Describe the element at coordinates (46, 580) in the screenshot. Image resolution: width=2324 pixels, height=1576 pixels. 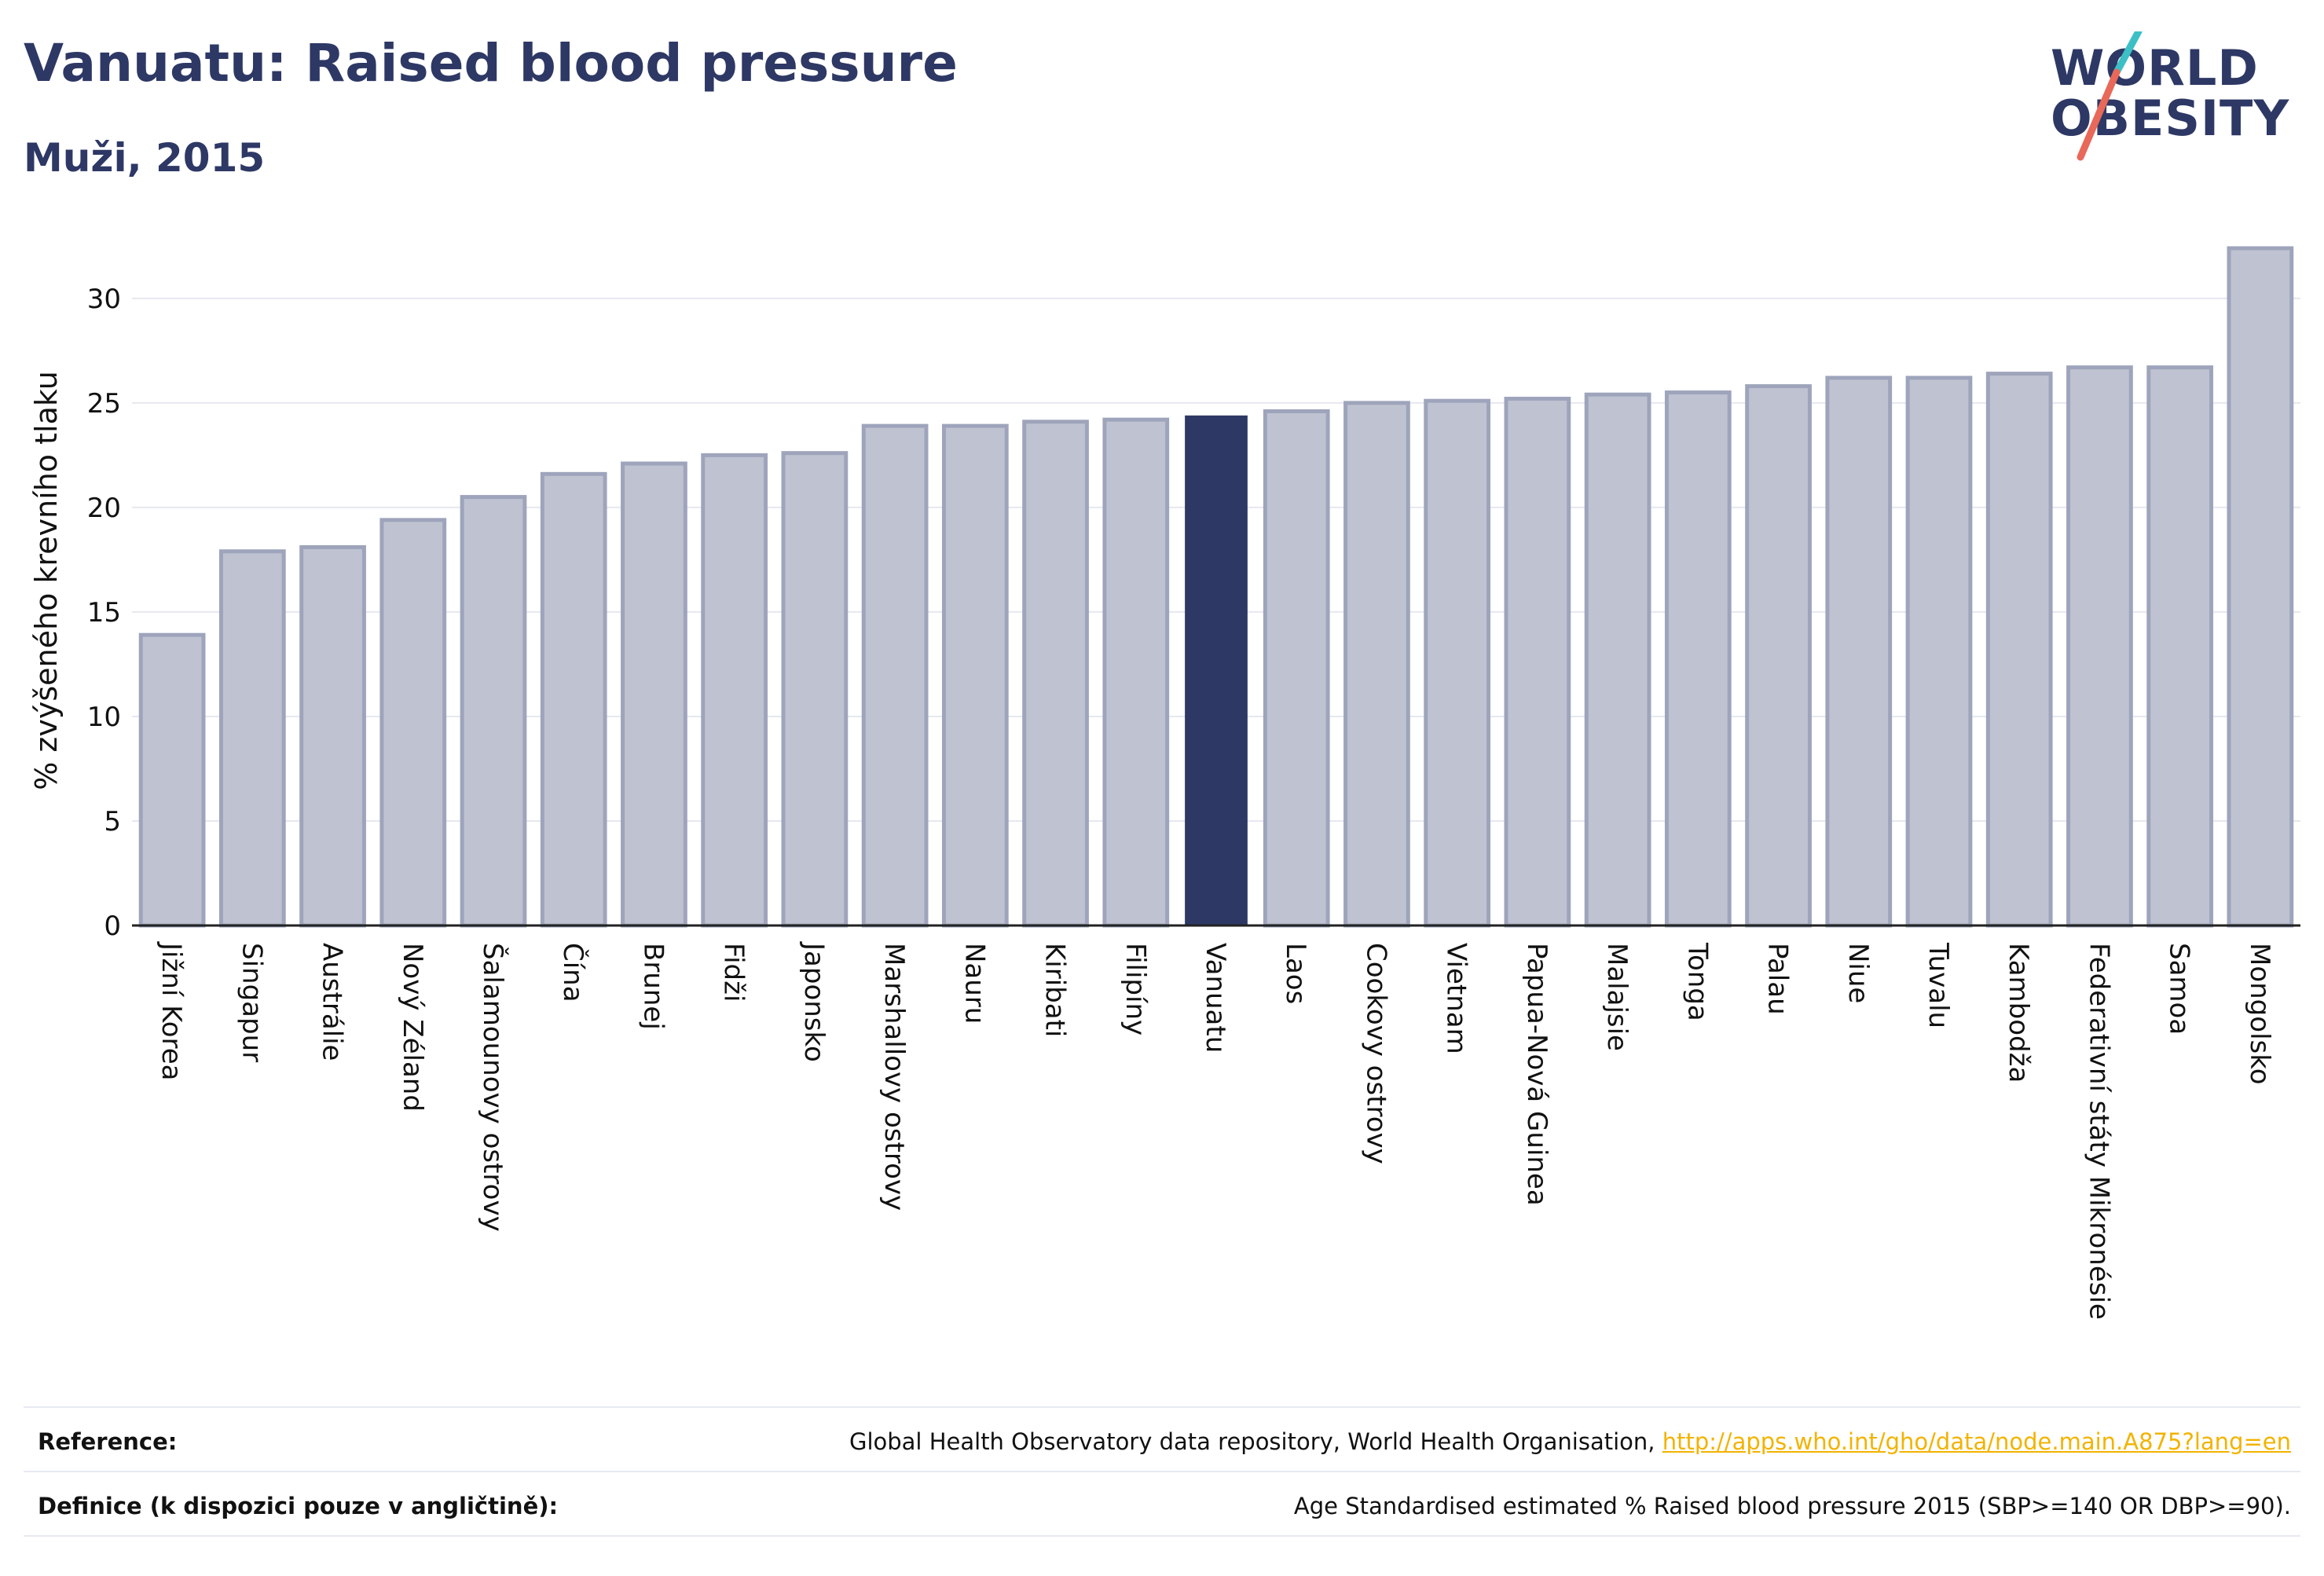
I see `y-axis-title: % zvýšeného krevního tlaku` at that location.